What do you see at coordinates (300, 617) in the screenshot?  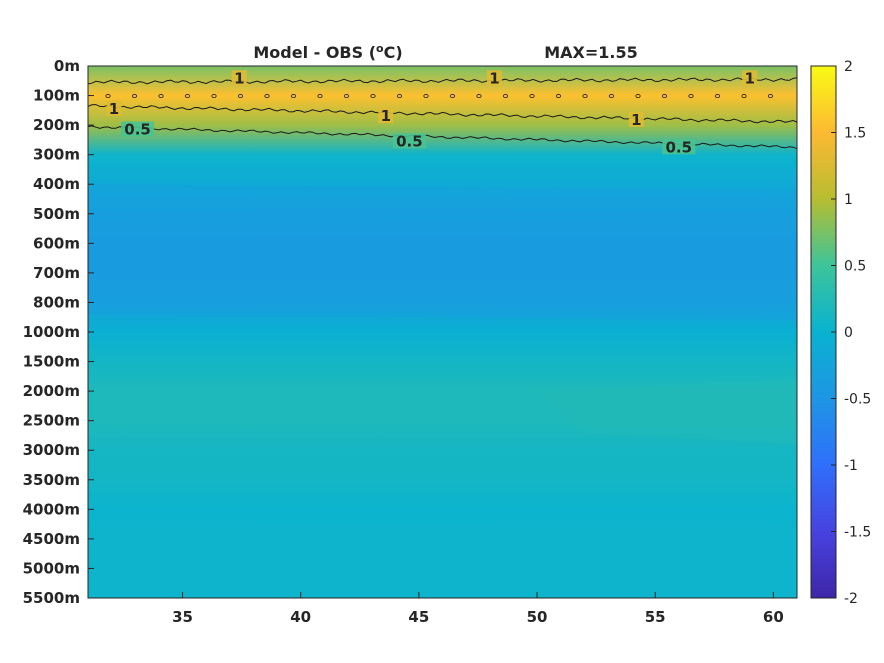 I see `x-tick-label: 40` at bounding box center [300, 617].